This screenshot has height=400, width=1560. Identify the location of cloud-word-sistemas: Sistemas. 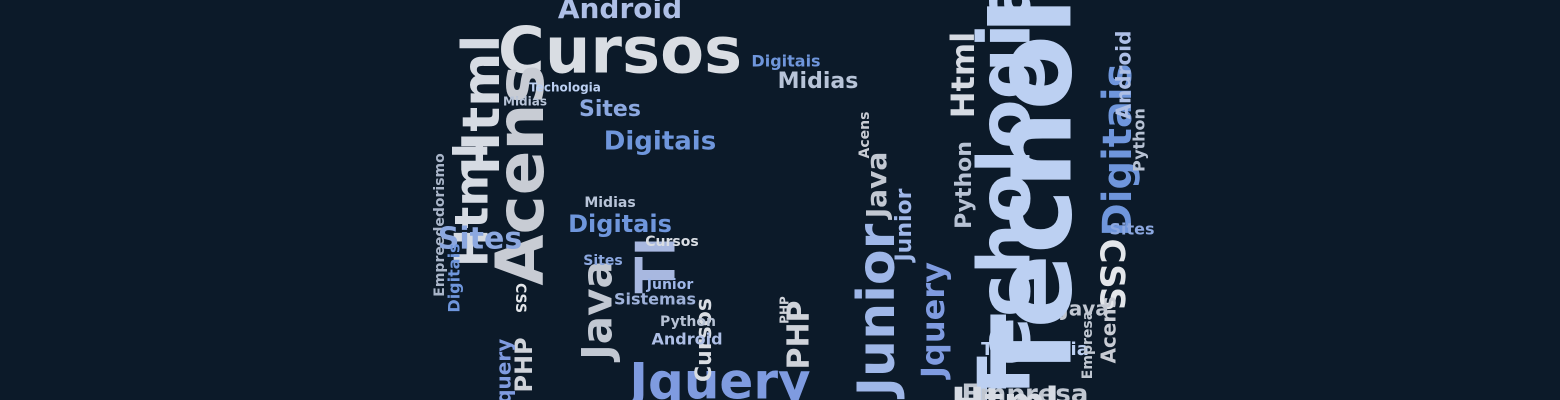
(655, 299).